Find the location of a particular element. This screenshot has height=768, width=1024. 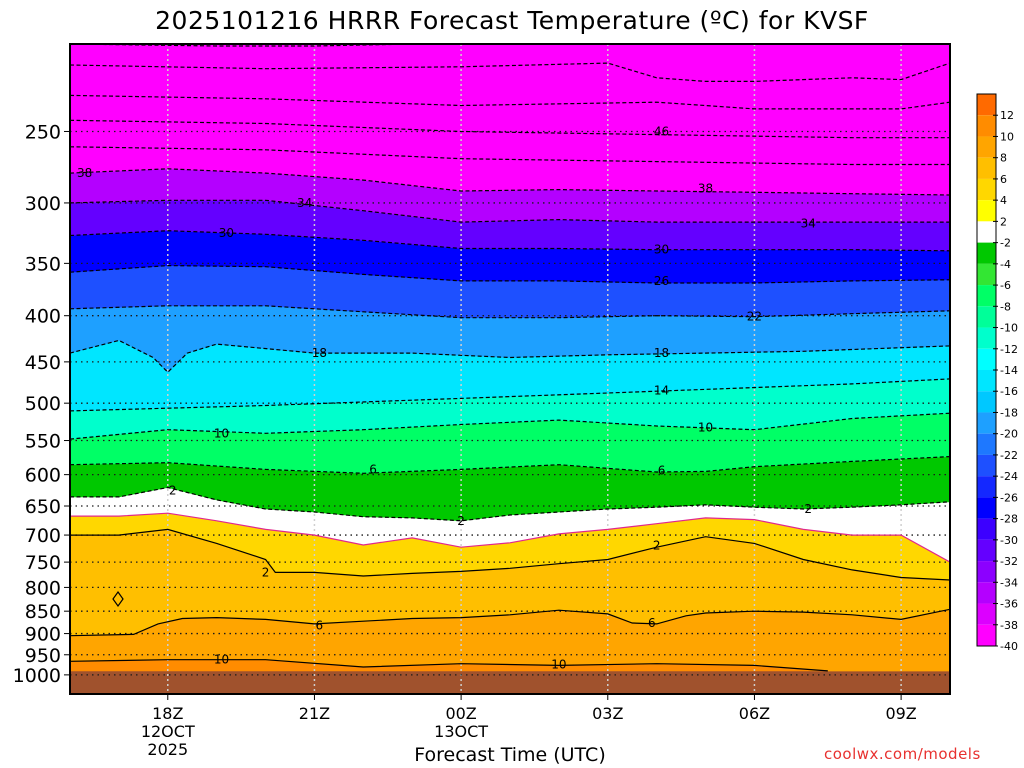

y-tick-label: 750 is located at coordinates (43, 563).